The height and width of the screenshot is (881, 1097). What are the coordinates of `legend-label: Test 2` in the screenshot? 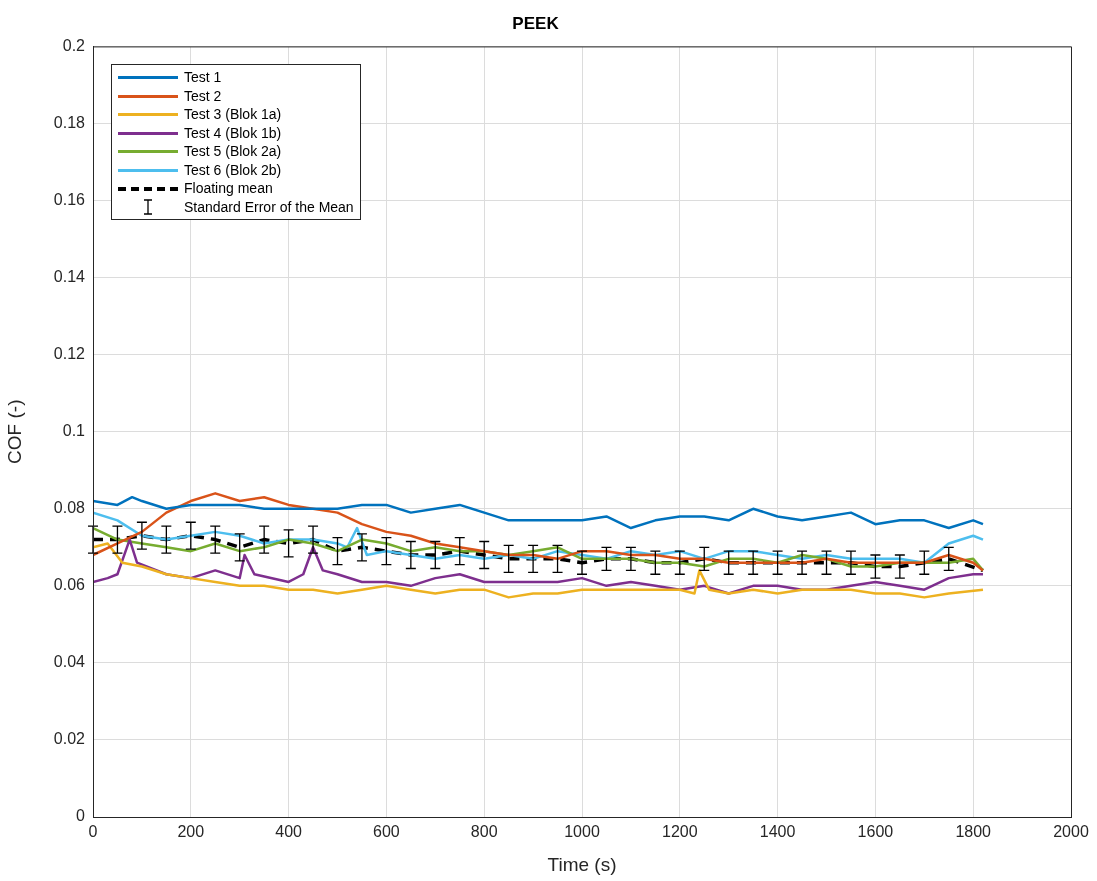 It's located at (203, 96).